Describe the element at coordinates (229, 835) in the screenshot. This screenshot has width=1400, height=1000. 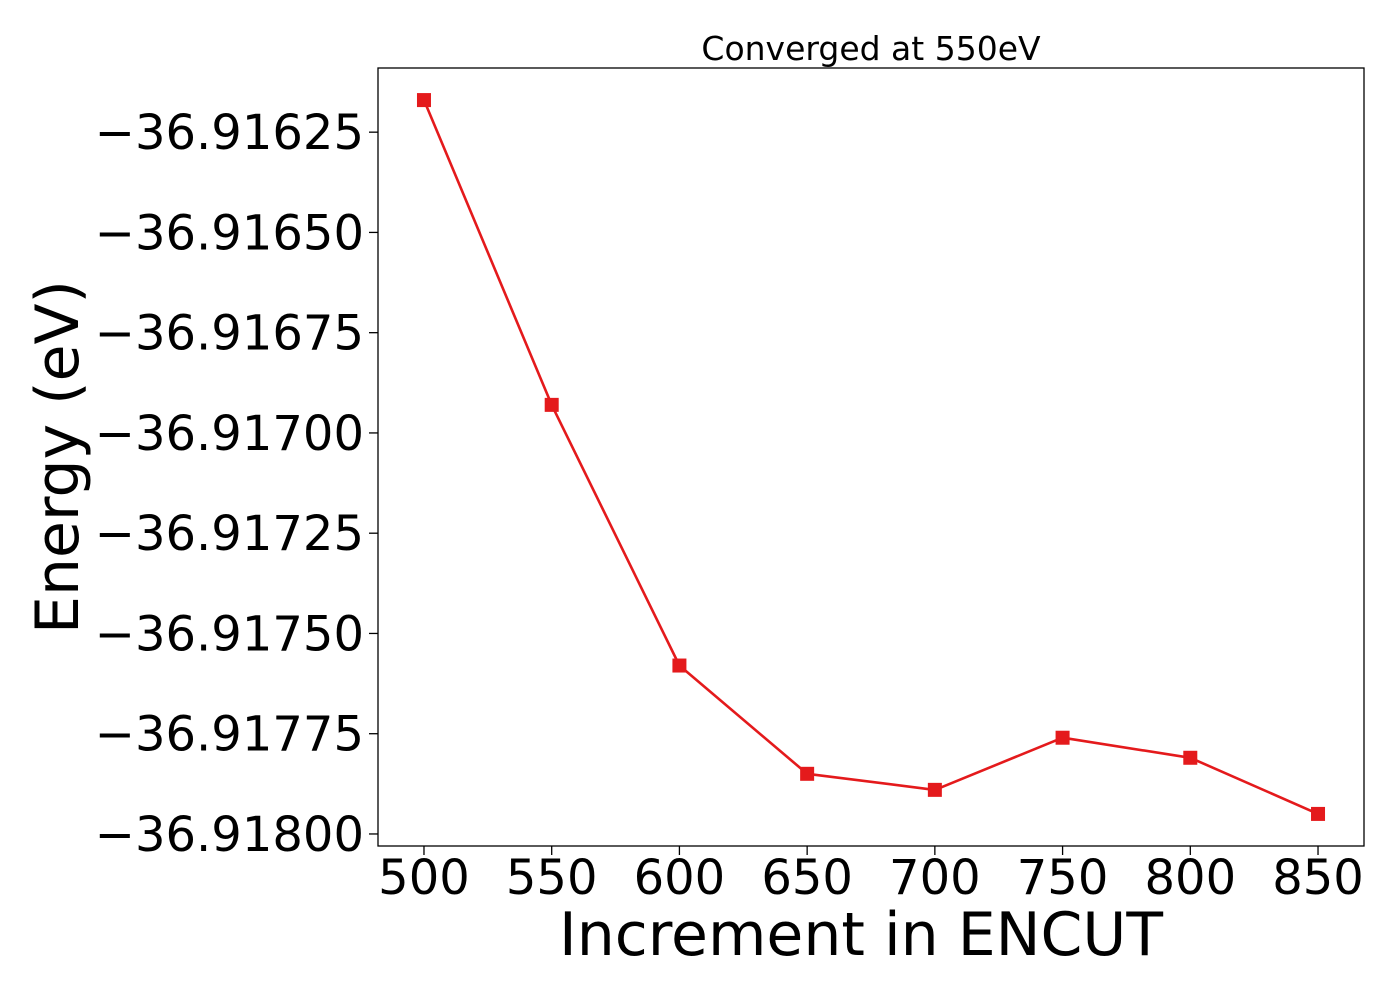
I see `y-tick-label: −36.91800` at that location.